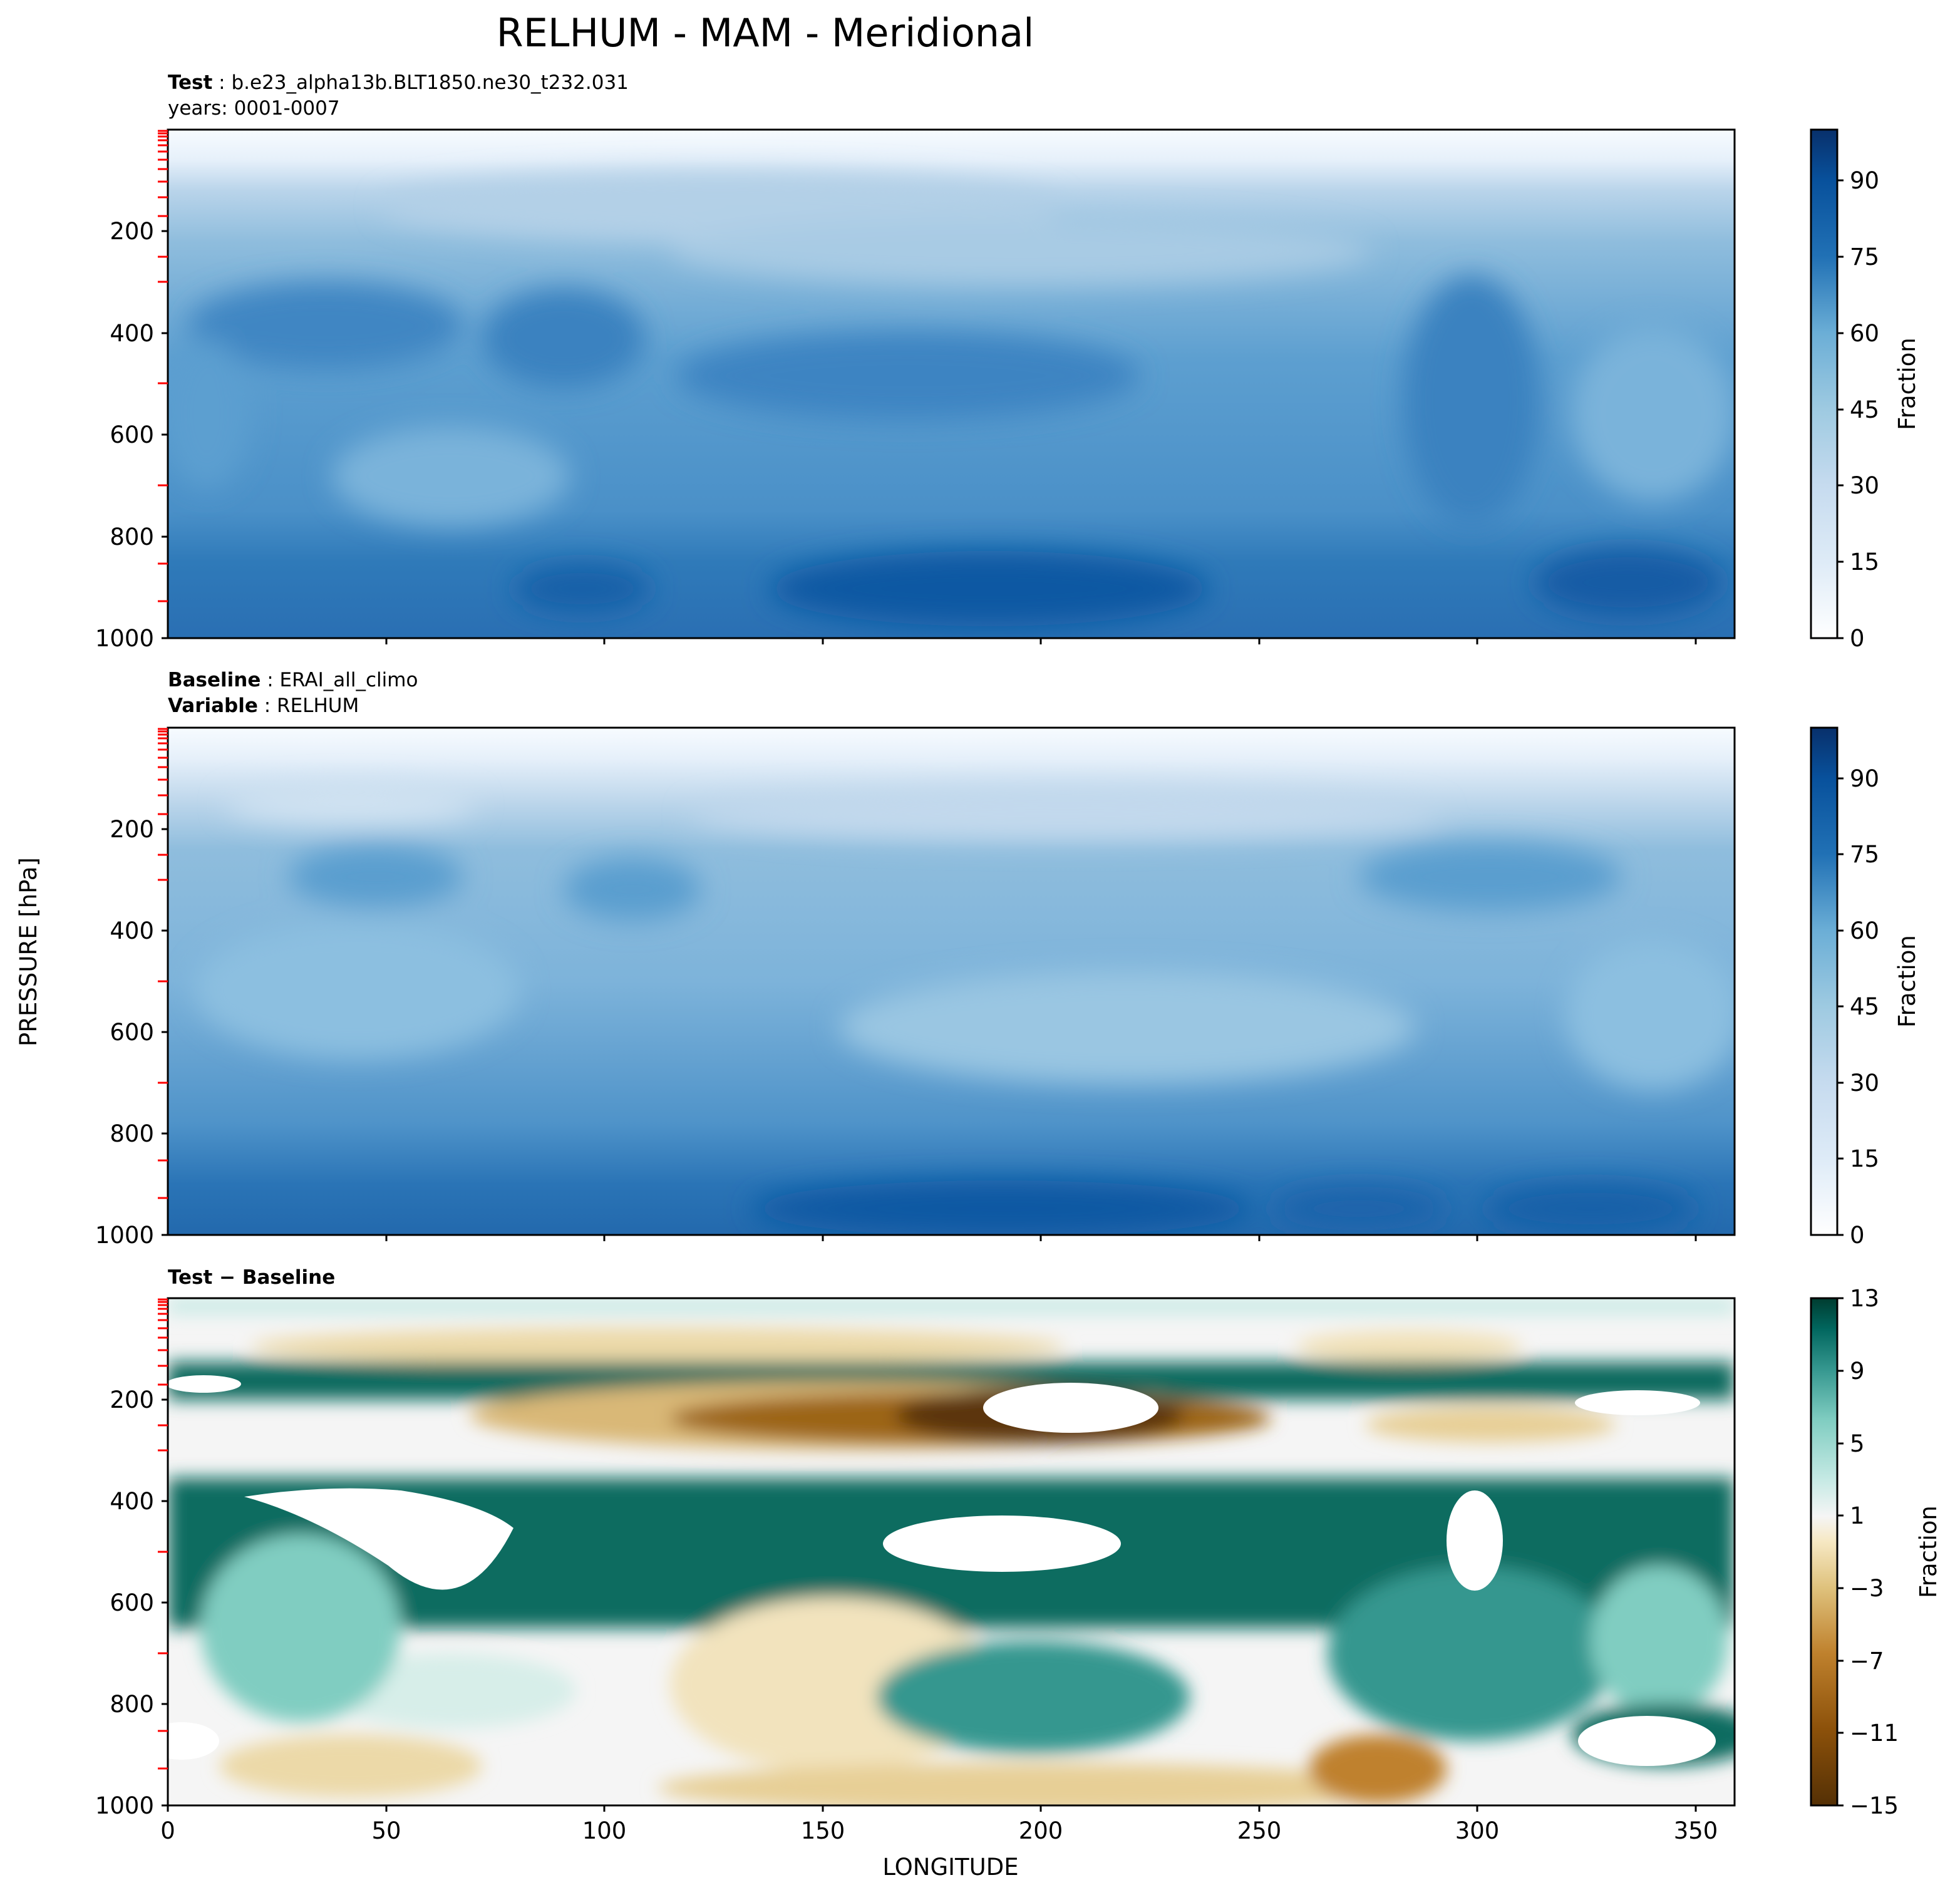 This screenshot has width=1960, height=1900. What do you see at coordinates (1857, 1443) in the screenshot?
I see `colorbar-tick-label: 5` at bounding box center [1857, 1443].